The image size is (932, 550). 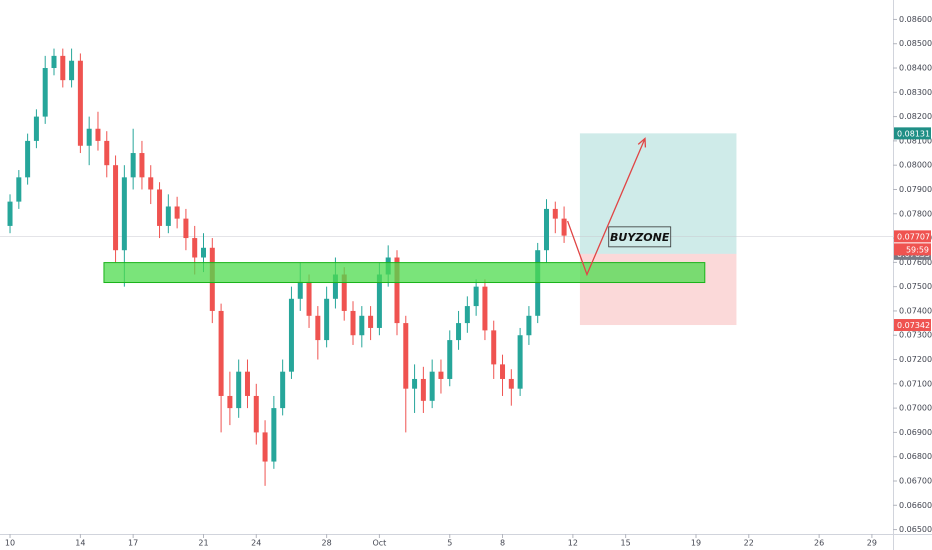 What do you see at coordinates (917, 249) in the screenshot?
I see `countdown-label: 59:59` at bounding box center [917, 249].